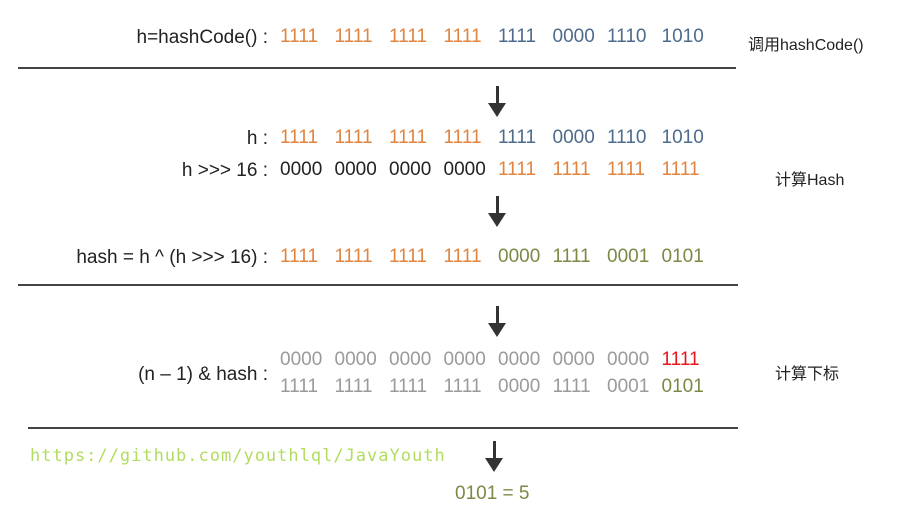  What do you see at coordinates (492, 493) in the screenshot?
I see `result: 0101 = 5` at bounding box center [492, 493].